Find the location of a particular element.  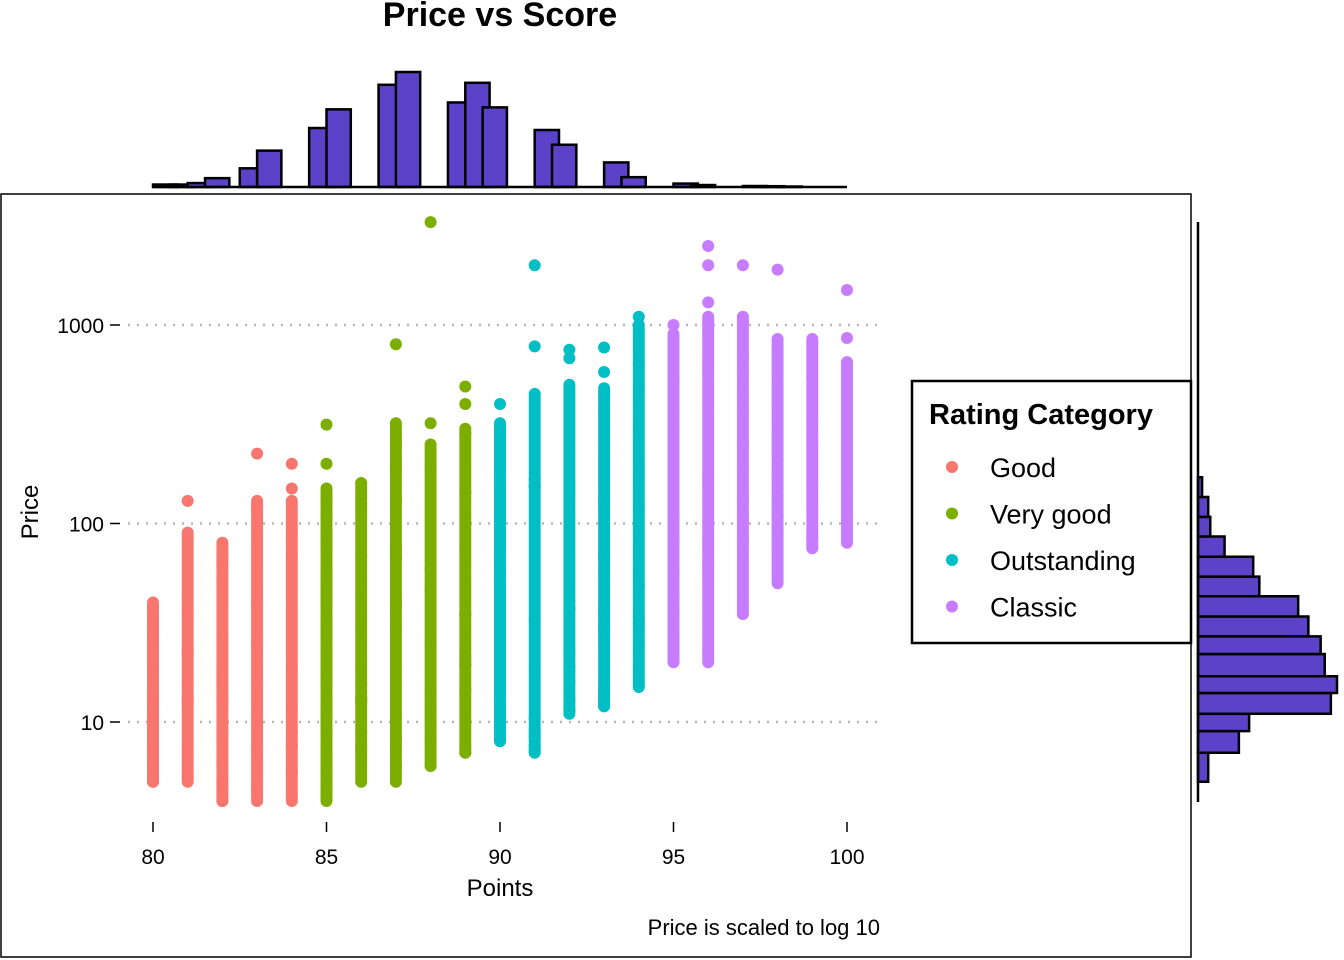

legend-label: Classic is located at coordinates (1033, 608).